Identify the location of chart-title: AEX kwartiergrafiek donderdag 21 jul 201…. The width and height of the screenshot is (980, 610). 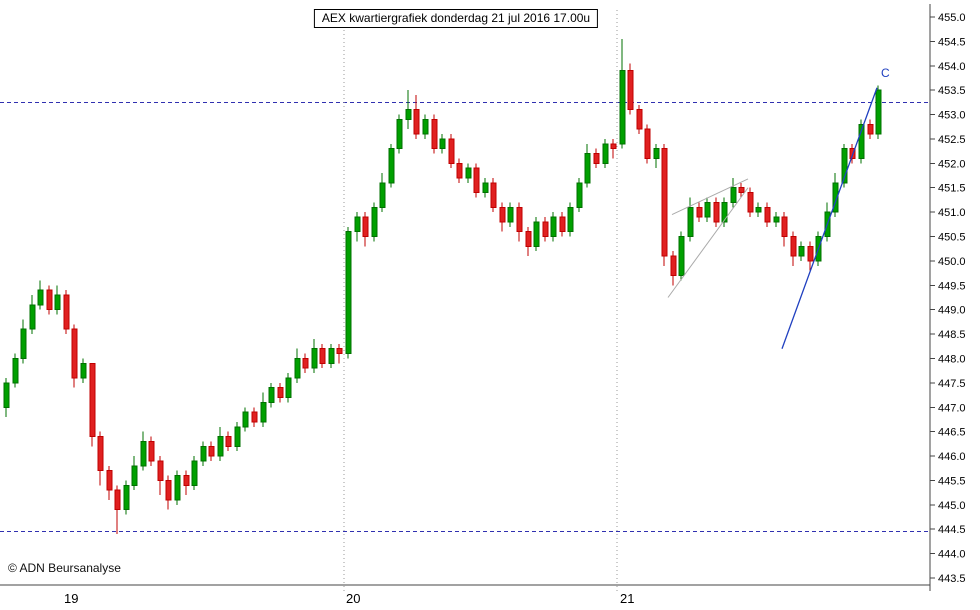
(456, 18).